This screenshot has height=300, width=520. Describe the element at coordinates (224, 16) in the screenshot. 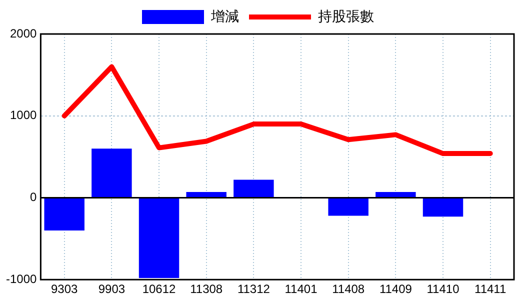

I see `legend-label: 增減` at that location.